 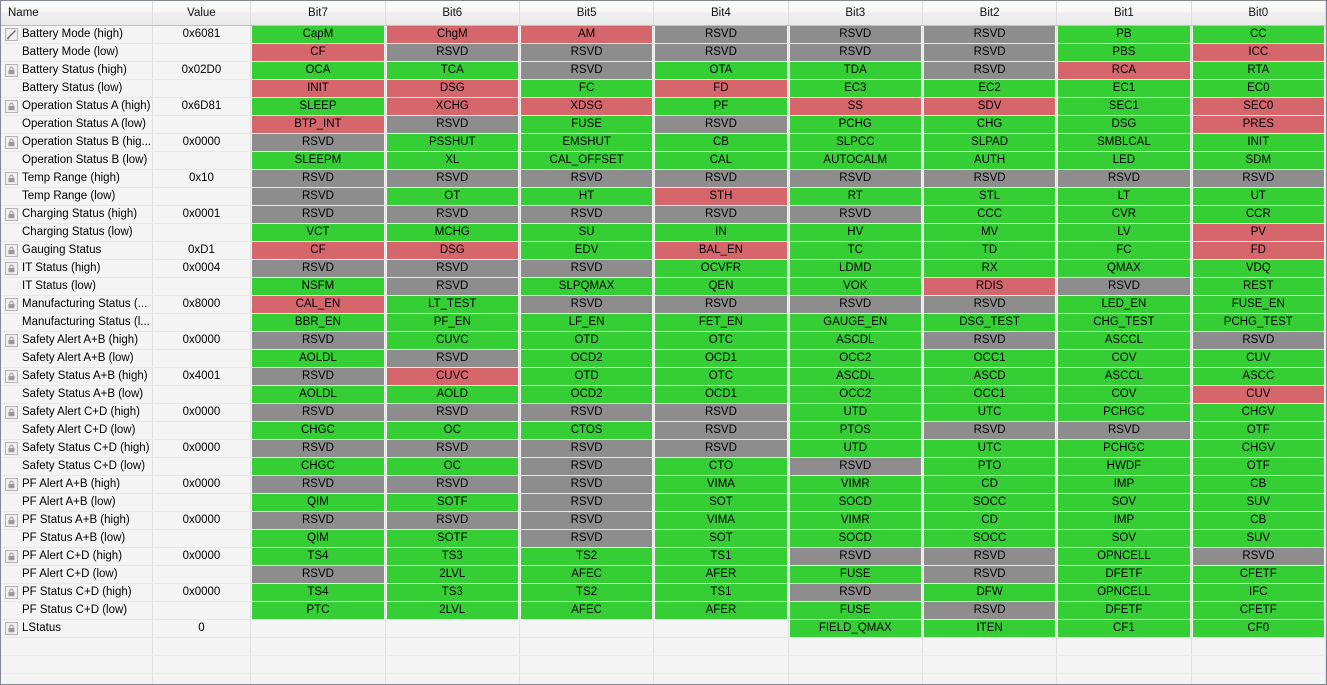 I want to click on bit-cell-bit0: RTA, so click(x=1258, y=70).